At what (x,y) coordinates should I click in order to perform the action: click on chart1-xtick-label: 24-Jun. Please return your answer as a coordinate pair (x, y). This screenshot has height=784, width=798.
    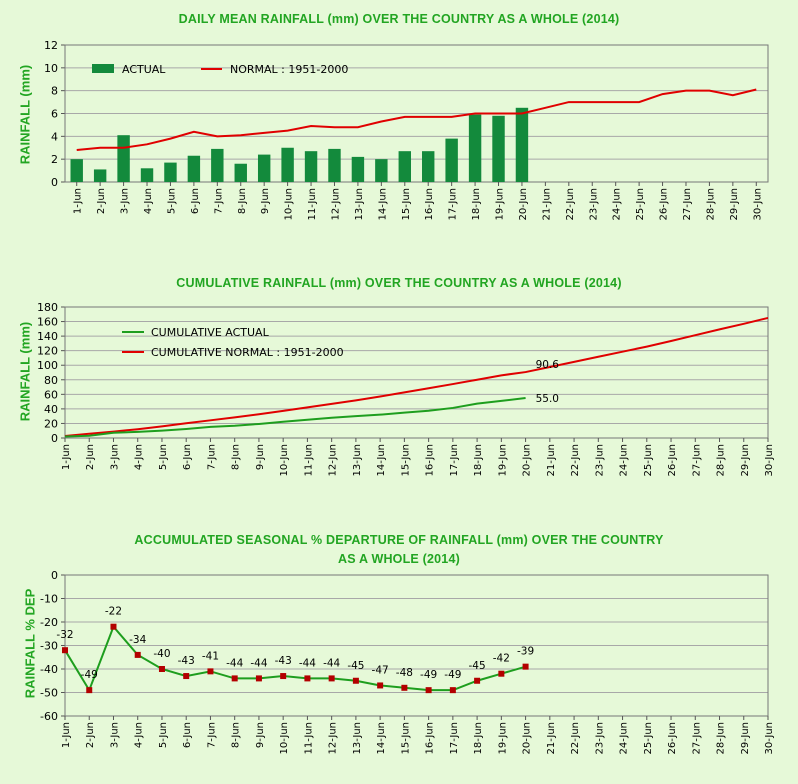
    Looking at the image, I should click on (617, 204).